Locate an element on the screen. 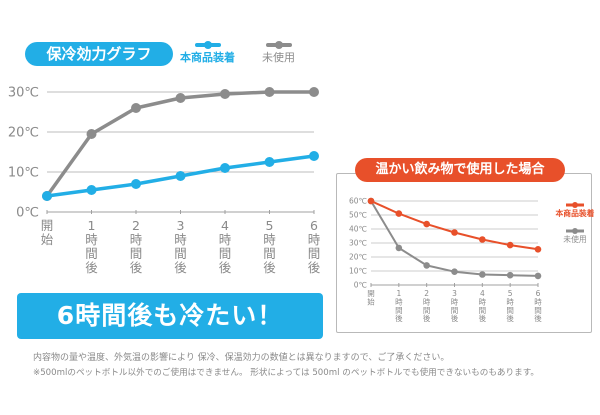 This screenshot has width=600, height=415. legend-gray-line-icon is located at coordinates (278, 45).